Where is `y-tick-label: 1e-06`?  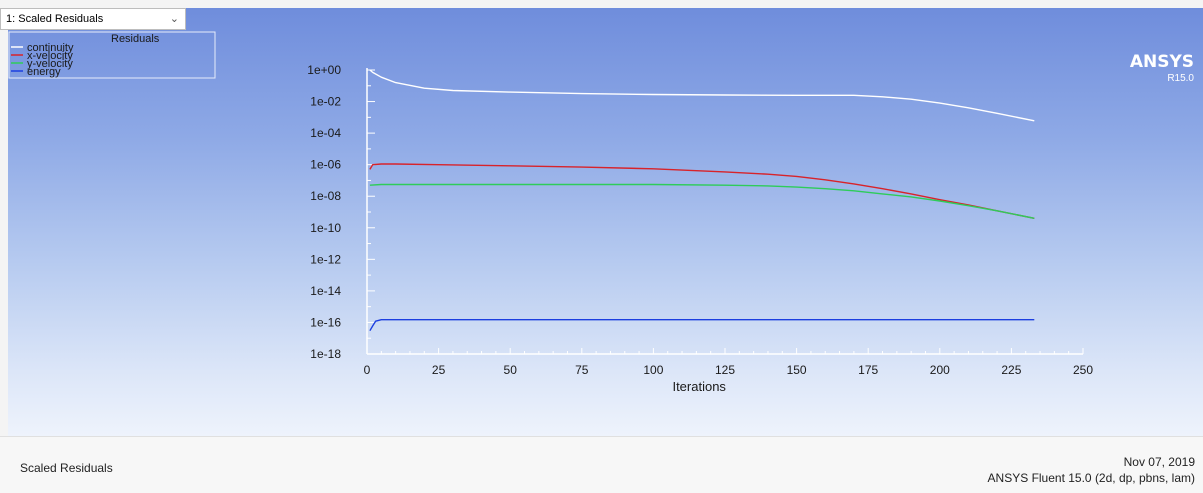
y-tick-label: 1e-06 is located at coordinates (325, 165).